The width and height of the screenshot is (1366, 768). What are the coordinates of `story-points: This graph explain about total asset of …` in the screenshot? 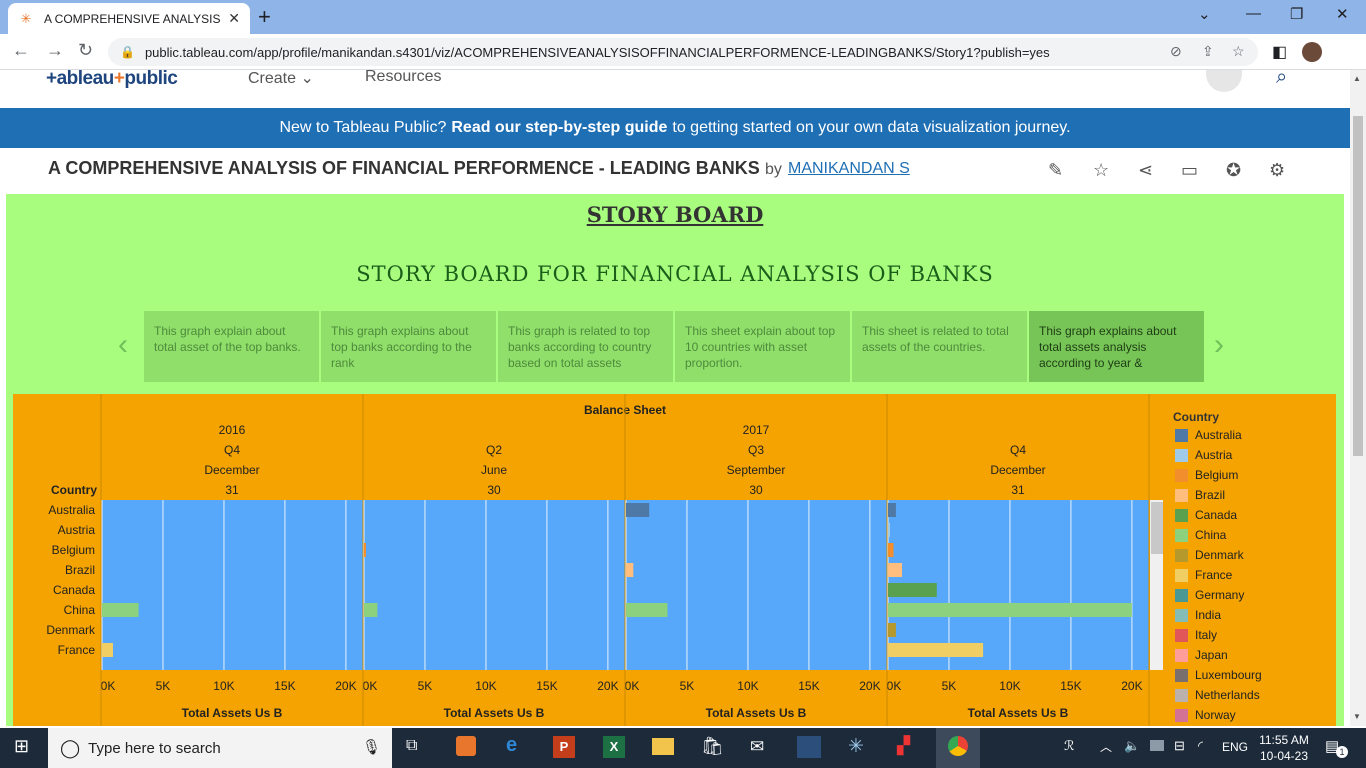 It's located at (675, 346).